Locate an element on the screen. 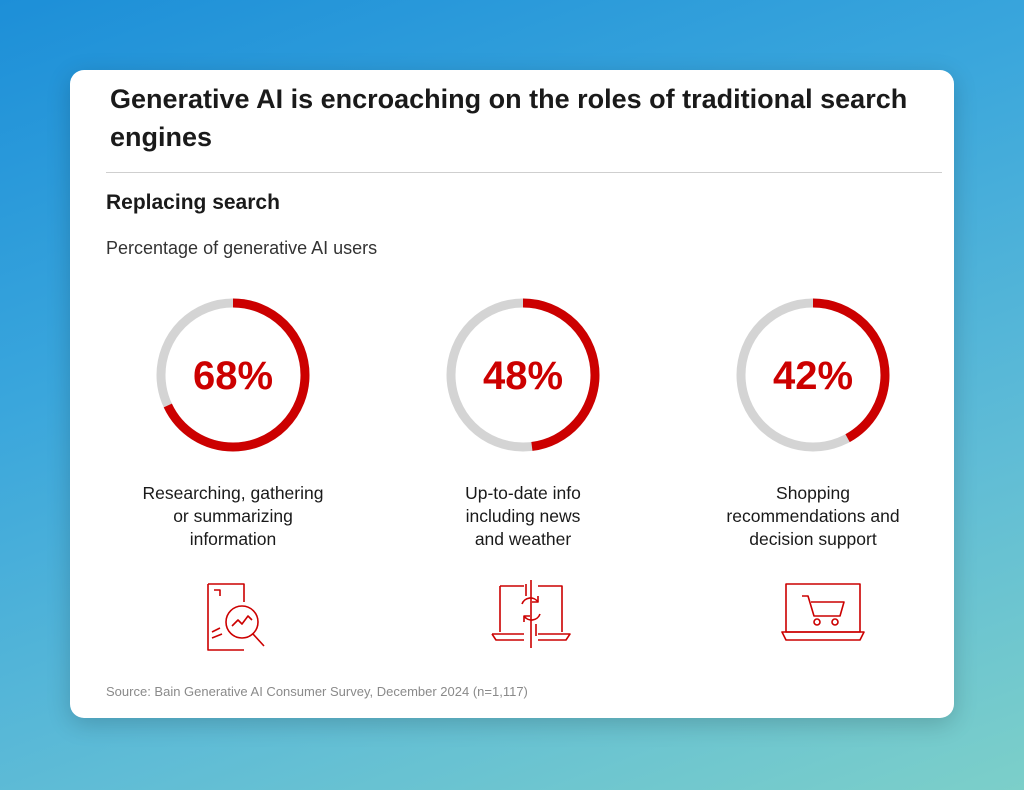 The image size is (1024, 790). donut-chart-news: 48% is located at coordinates (523, 375).